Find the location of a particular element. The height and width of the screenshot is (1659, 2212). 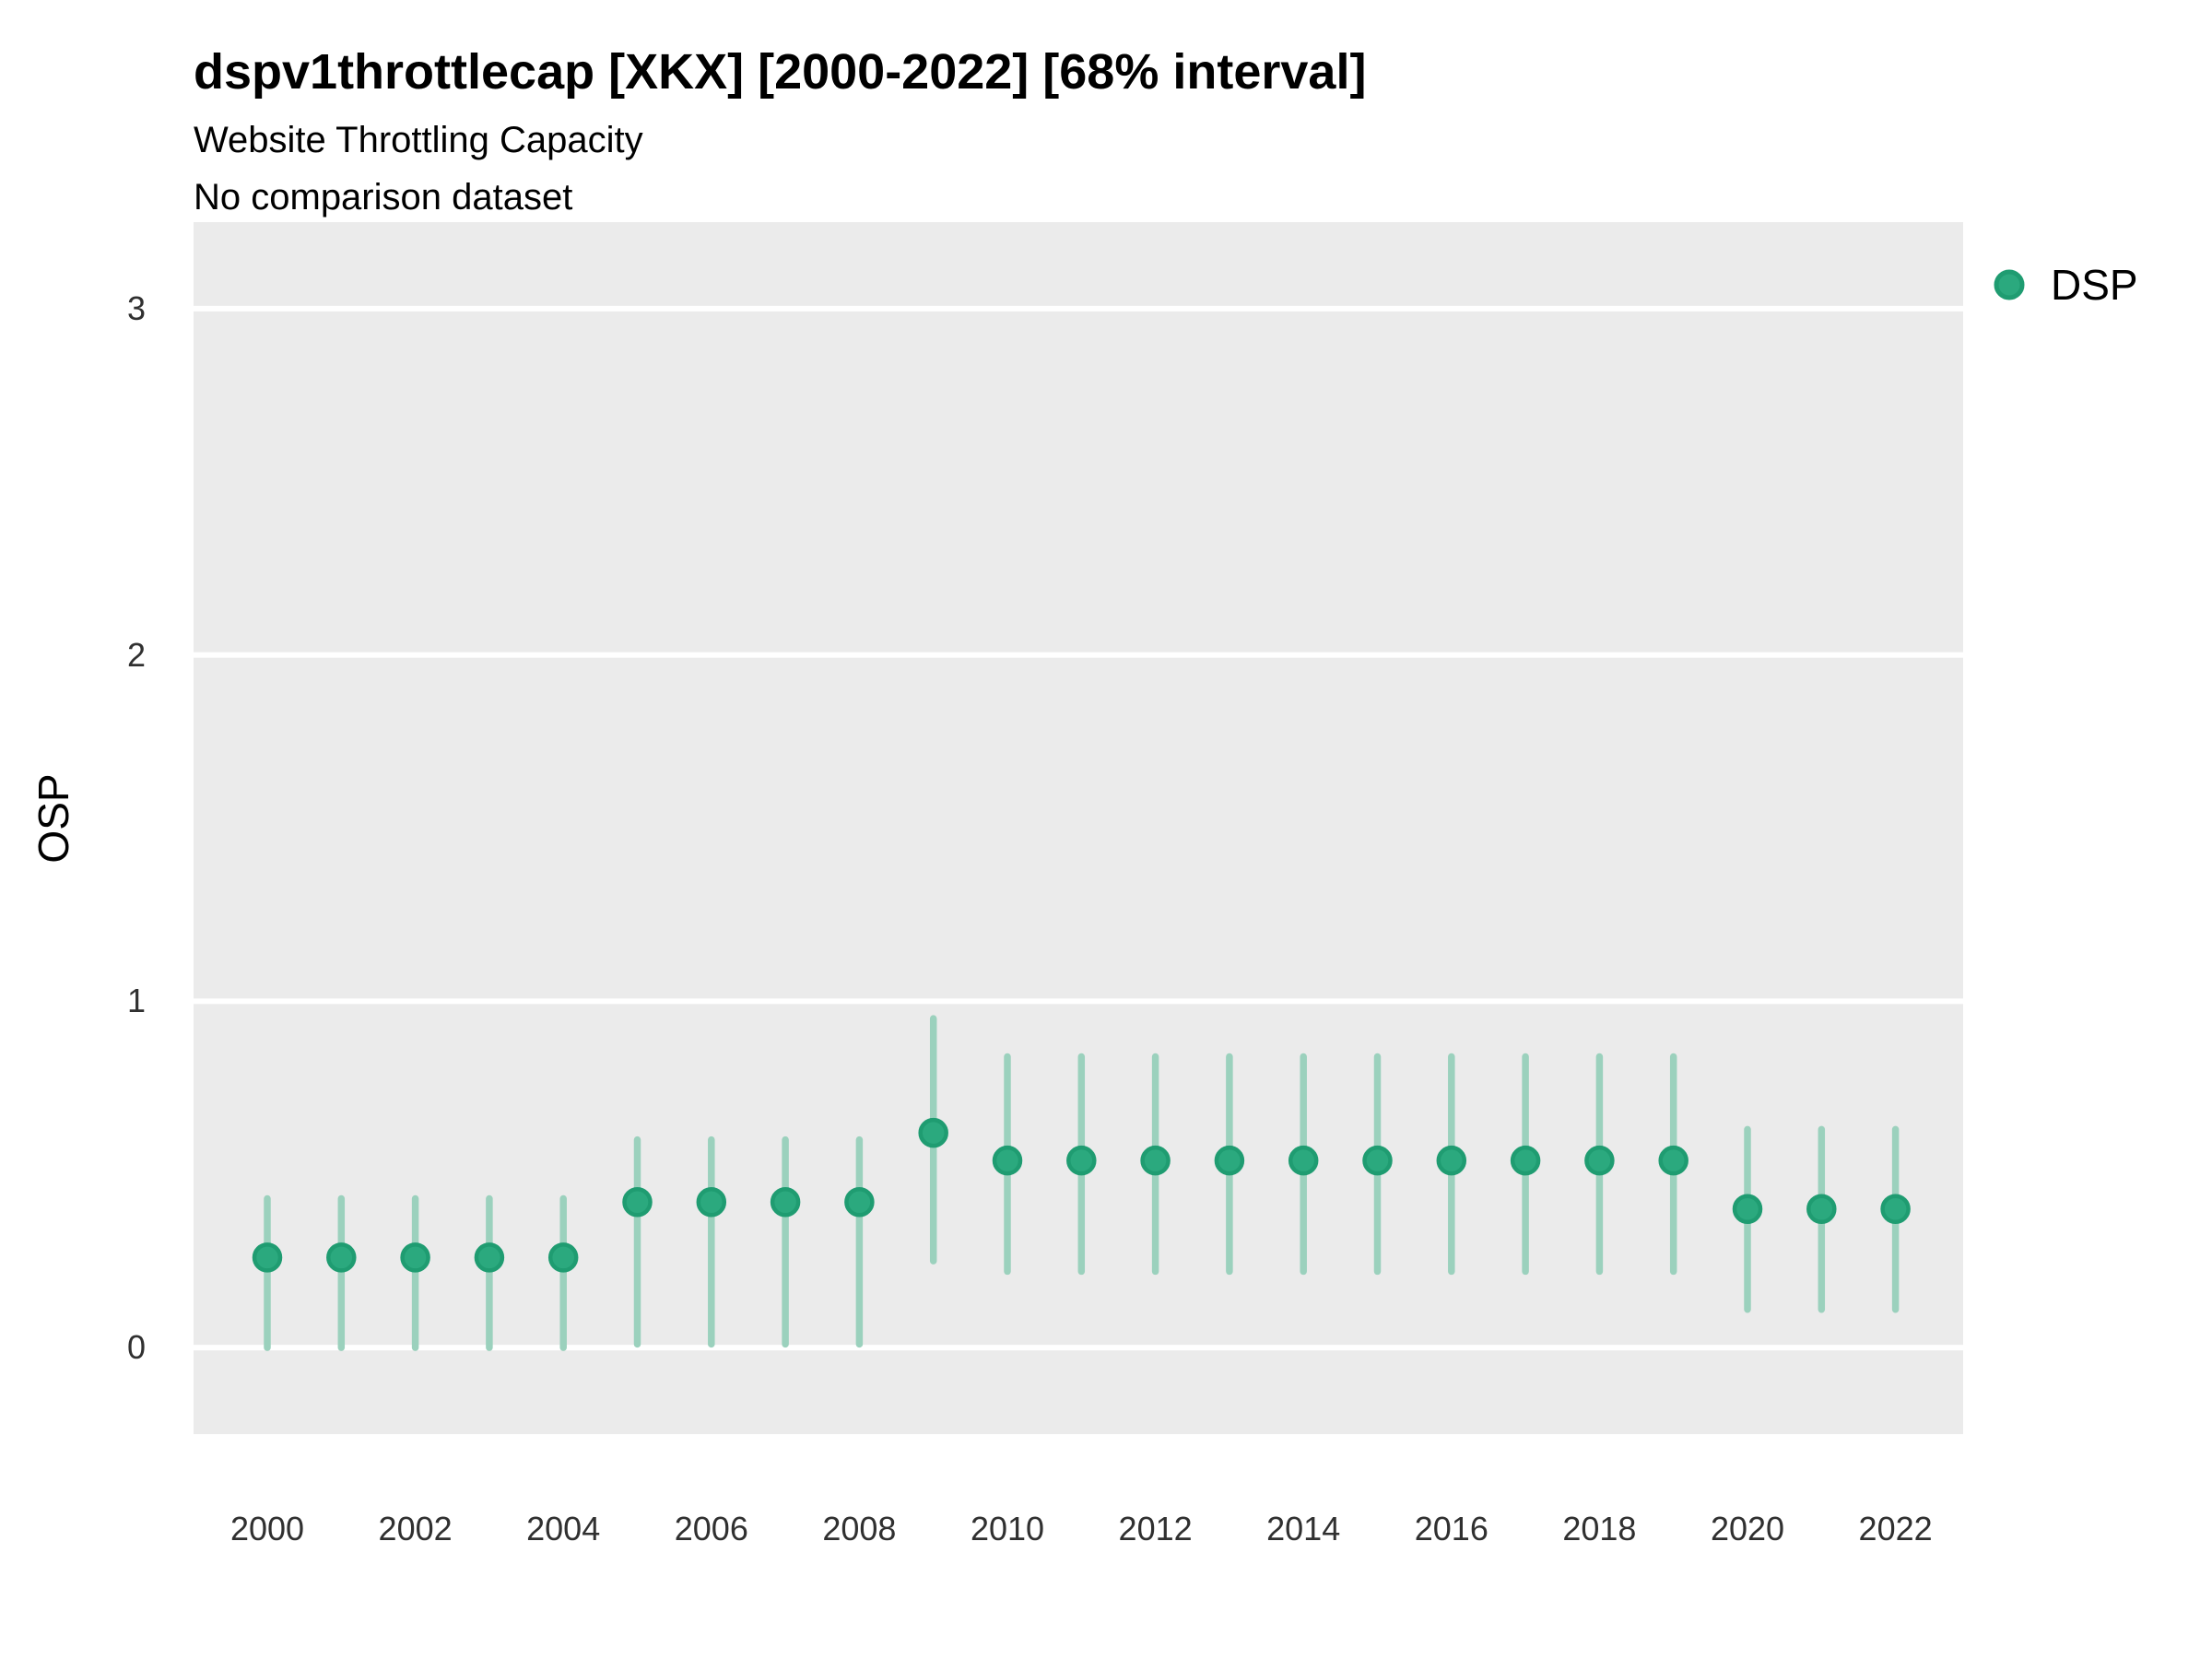

y-tick-label: 2 is located at coordinates (136, 654).